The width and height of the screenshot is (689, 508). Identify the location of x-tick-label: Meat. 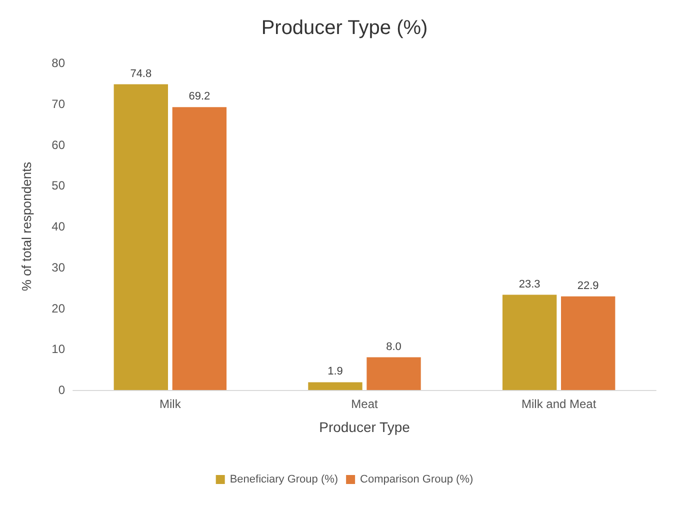
(364, 404).